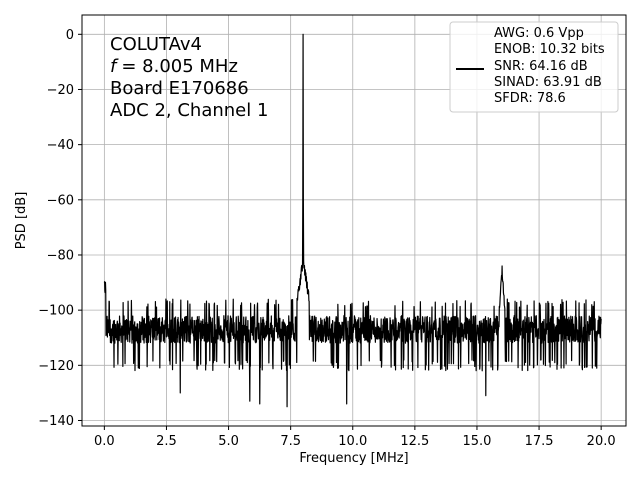  Describe the element at coordinates (414, 441) in the screenshot. I see `x-tick-label: 12.5` at that location.